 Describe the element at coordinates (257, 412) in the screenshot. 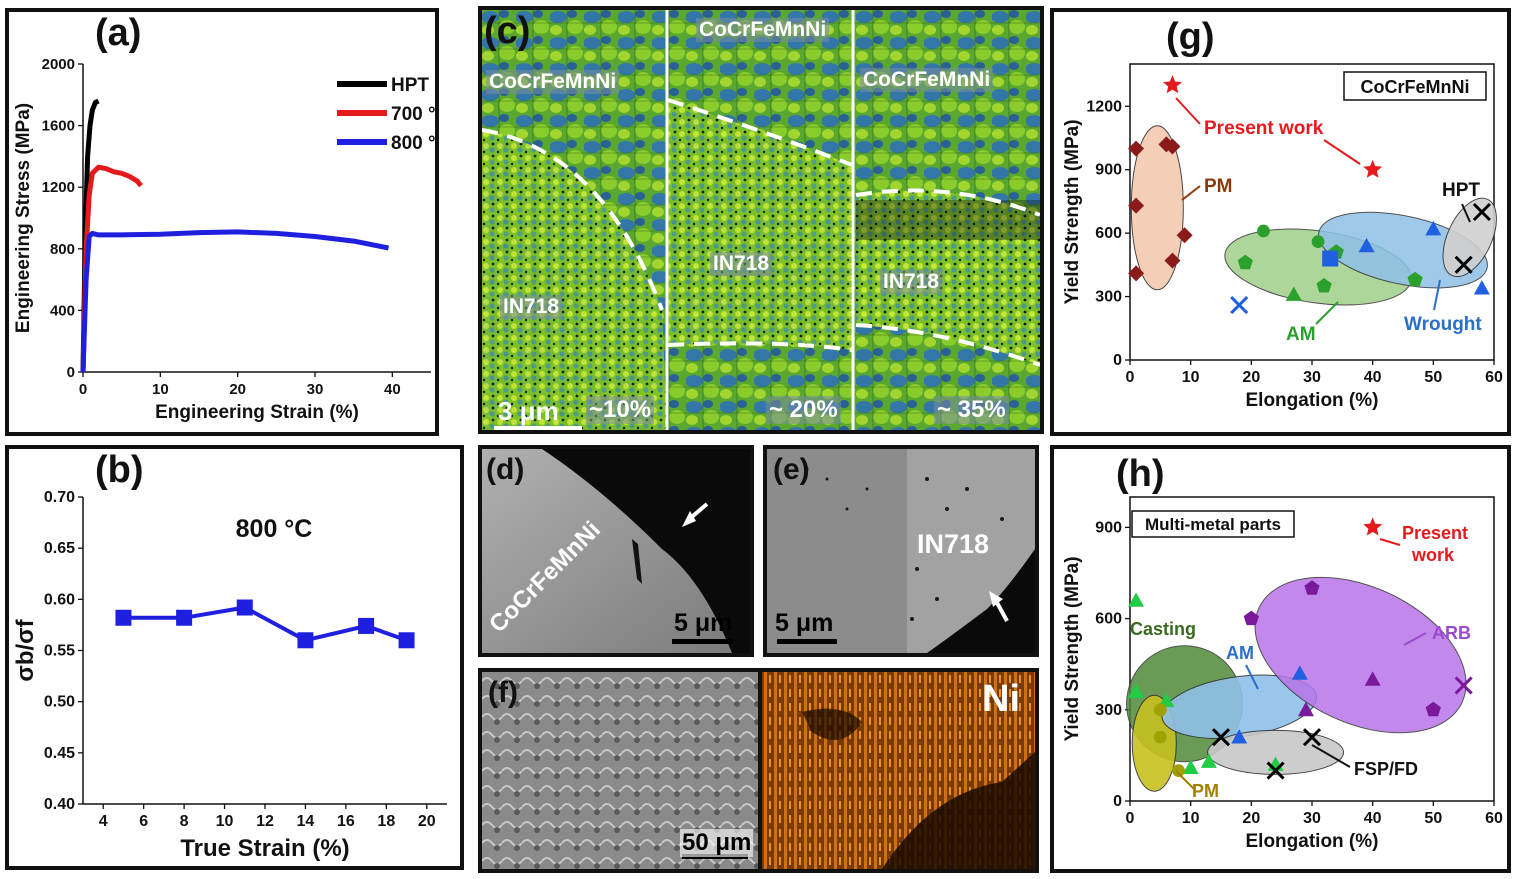

I see `x-axis-label: Engineering Strain (%)` at that location.